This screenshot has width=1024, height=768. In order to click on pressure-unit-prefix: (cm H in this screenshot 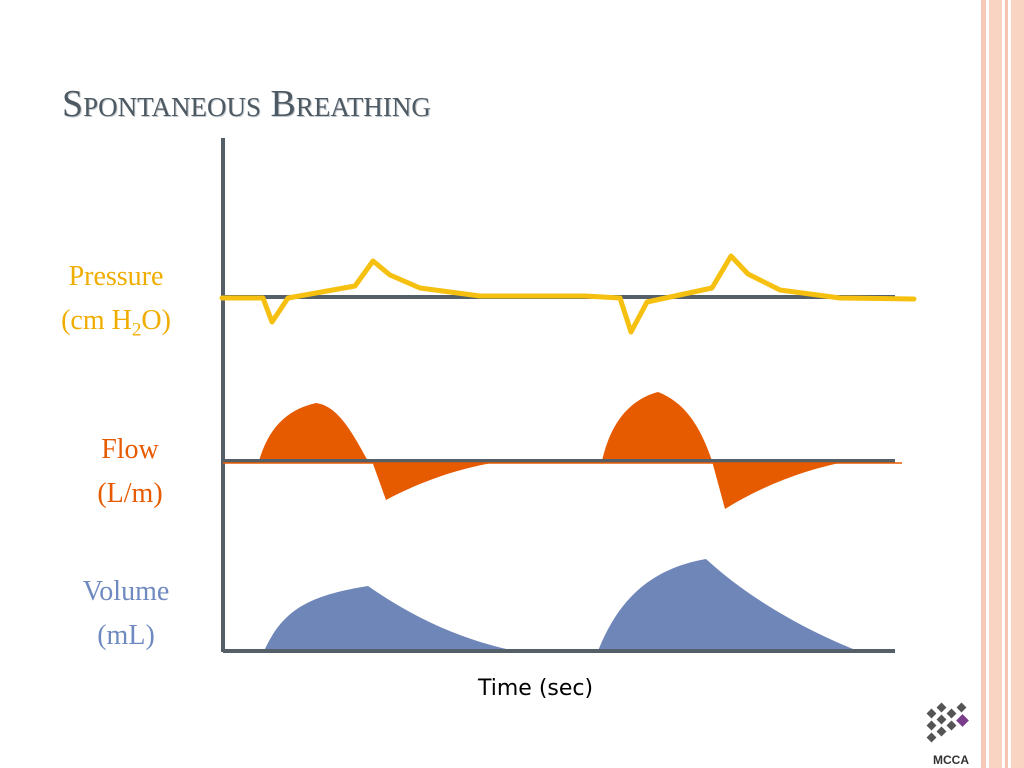, I will do `click(96, 320)`.